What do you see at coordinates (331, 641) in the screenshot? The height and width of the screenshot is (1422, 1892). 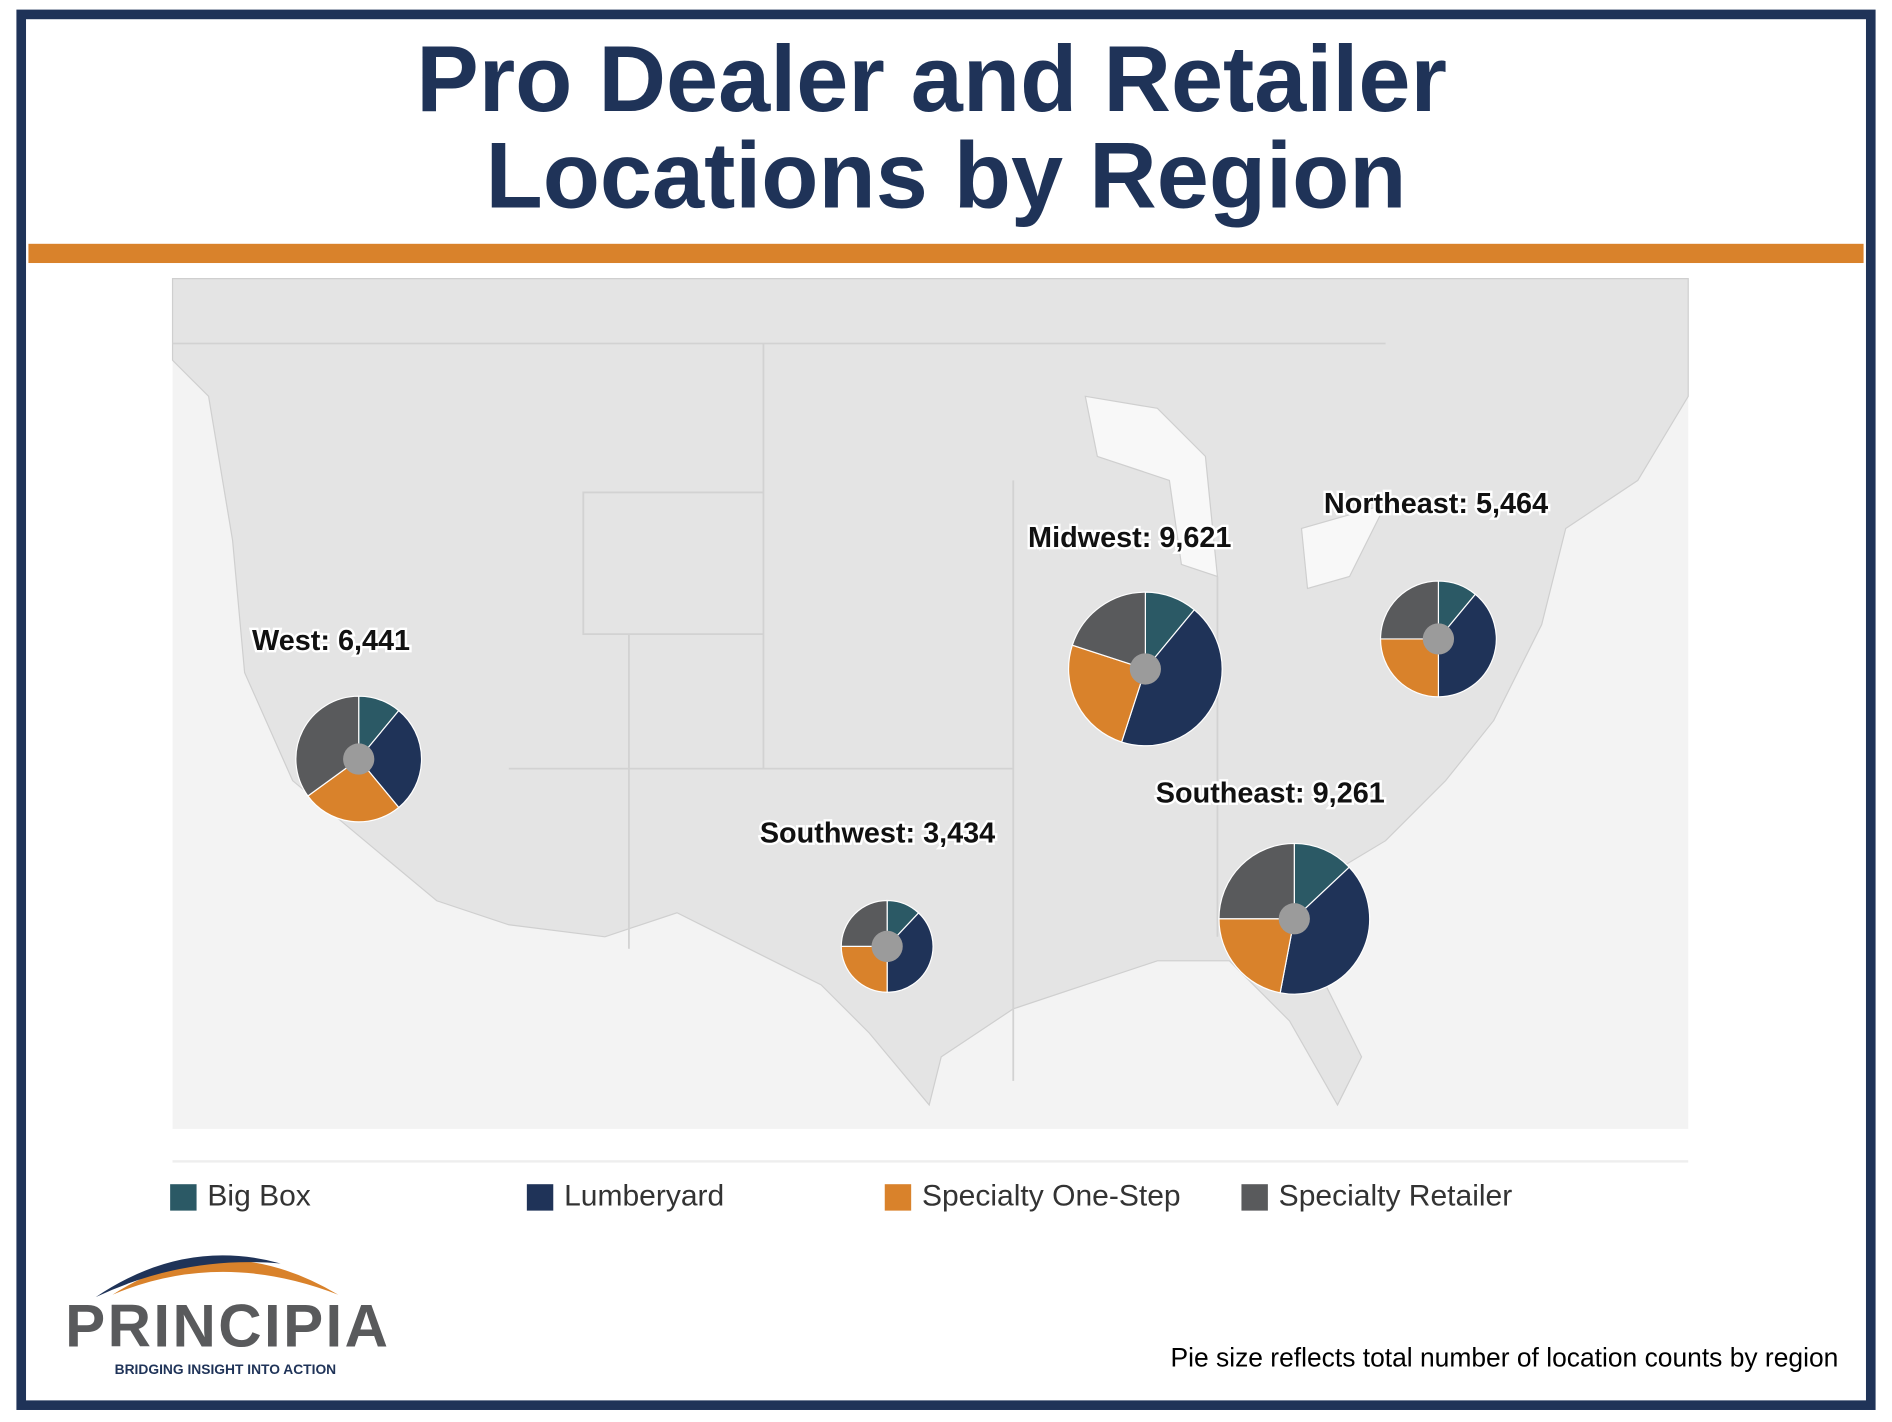 I see `region-label: West: 6,441` at bounding box center [331, 641].